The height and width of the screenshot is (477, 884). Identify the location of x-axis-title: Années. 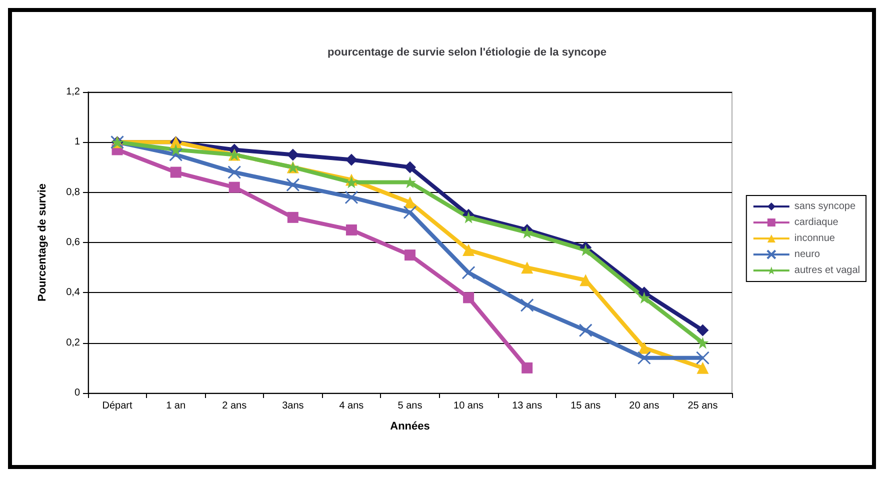
(410, 426).